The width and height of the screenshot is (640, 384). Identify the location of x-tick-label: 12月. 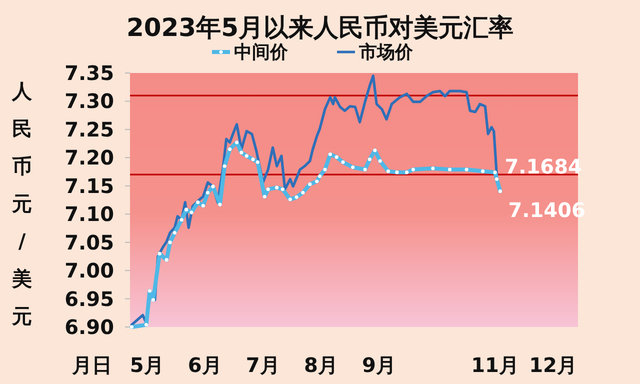
(553, 365).